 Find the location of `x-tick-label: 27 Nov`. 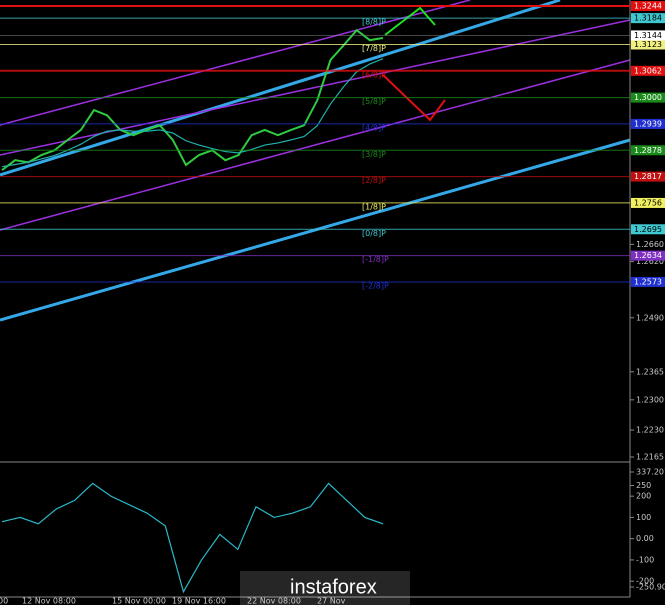

x-tick-label: 27 Nov is located at coordinates (331, 601).